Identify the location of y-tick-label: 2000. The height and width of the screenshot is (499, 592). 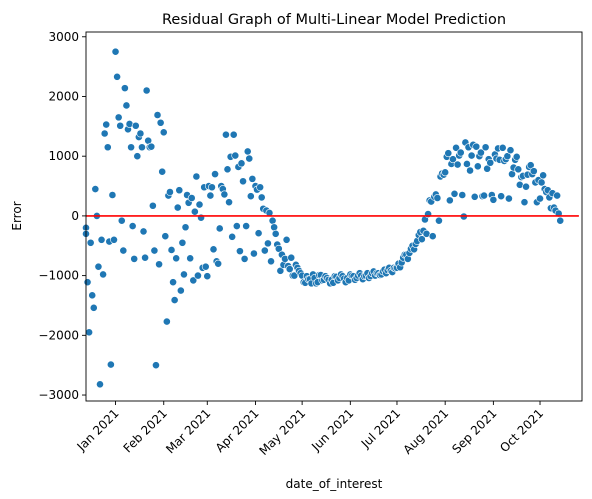
(63, 96).